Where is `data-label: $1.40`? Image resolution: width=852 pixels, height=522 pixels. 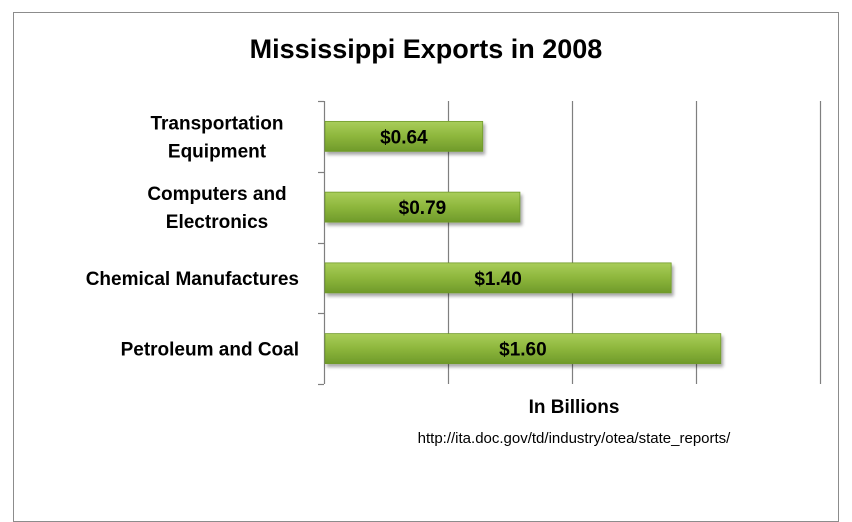 data-label: $1.40 is located at coordinates (498, 279).